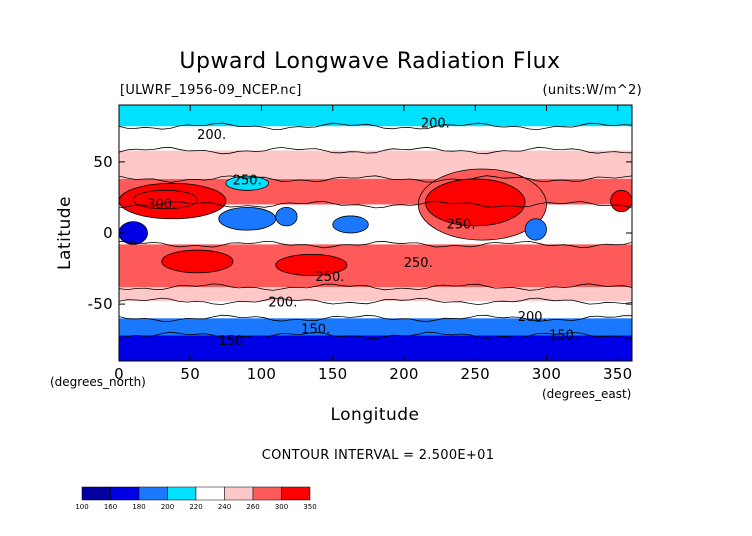  I want to click on x-tick-label: 50, so click(190, 374).